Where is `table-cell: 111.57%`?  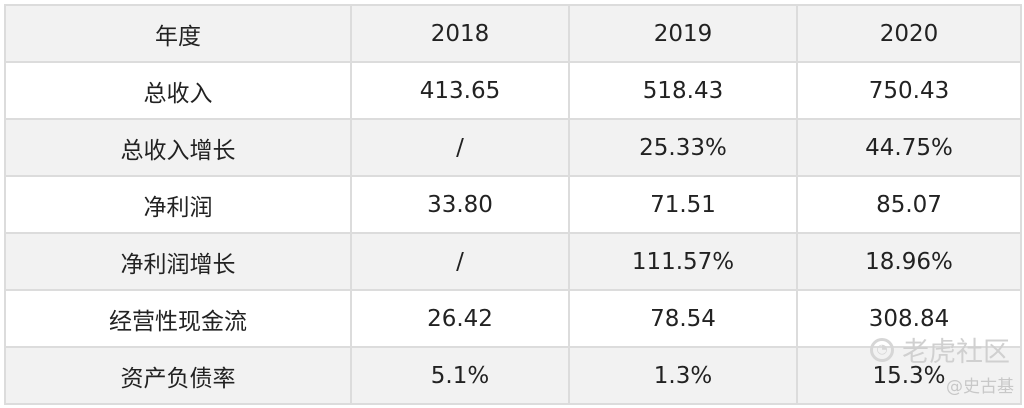
table-cell: 111.57% is located at coordinates (683, 261).